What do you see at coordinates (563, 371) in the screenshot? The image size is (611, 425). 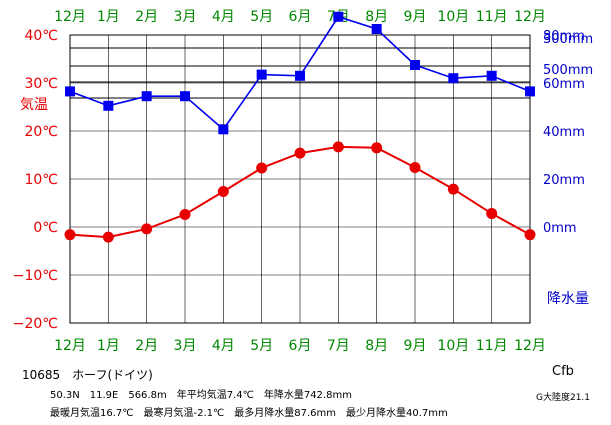 I see `koppen-class: Cfb` at bounding box center [563, 371].